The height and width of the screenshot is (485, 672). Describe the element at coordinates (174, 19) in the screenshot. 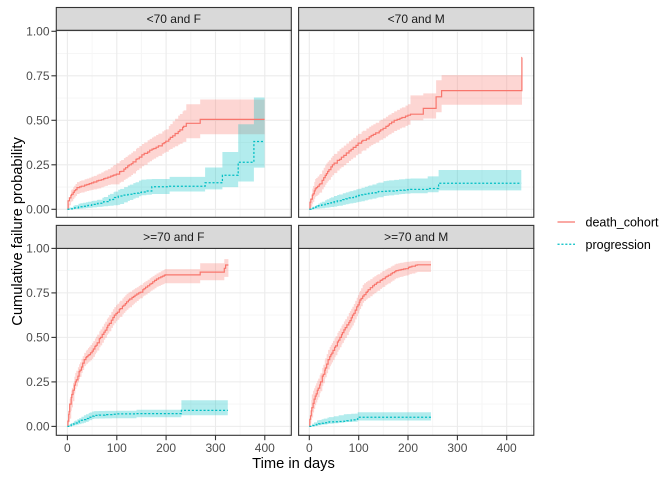

I see `svg-text: <70 and F` at that location.